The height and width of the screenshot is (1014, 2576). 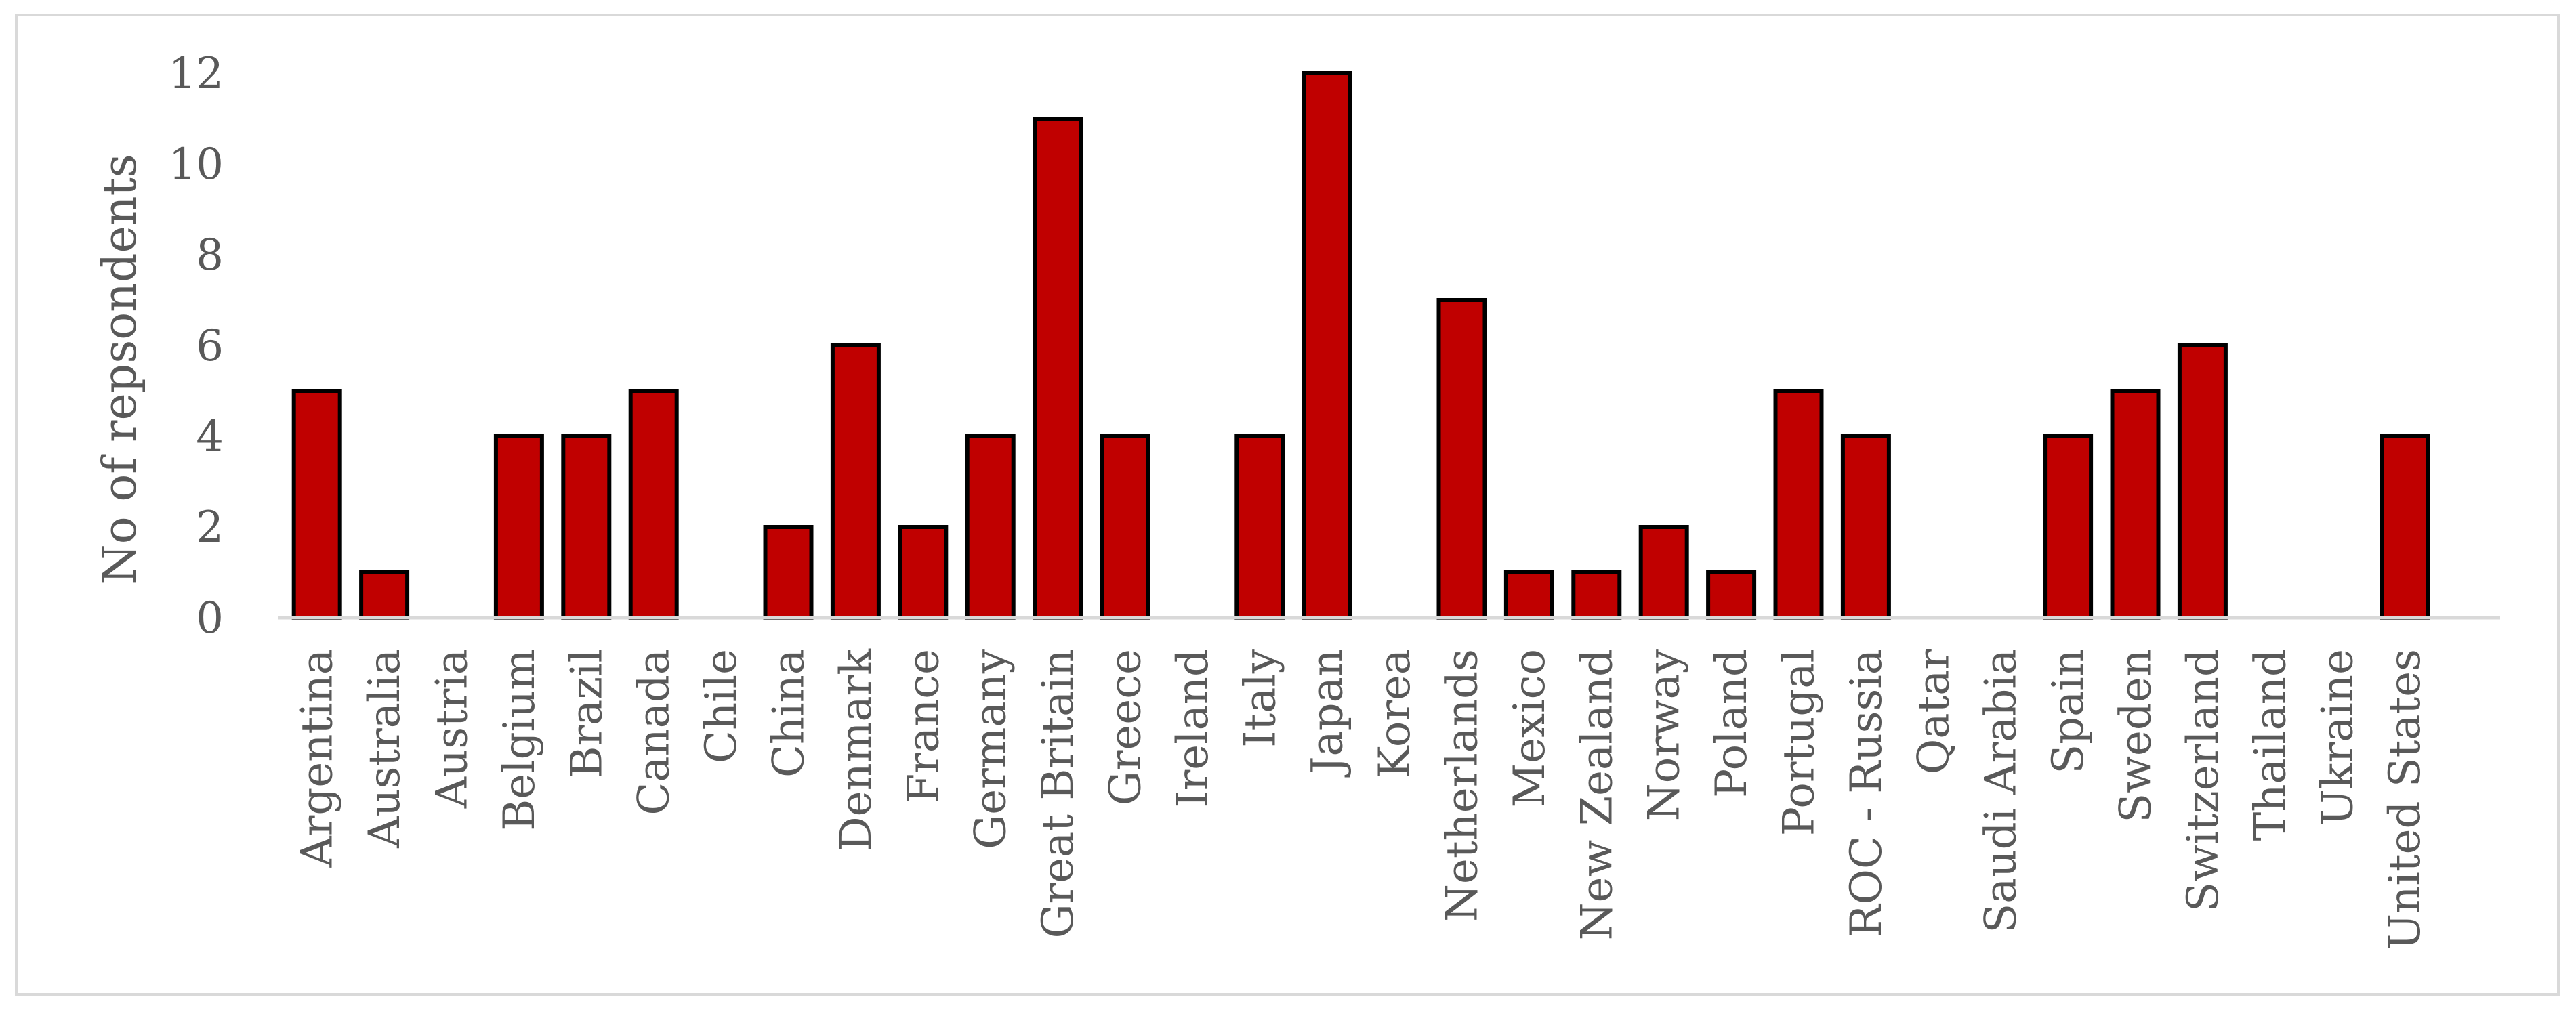 I want to click on y-tick-label: 8, so click(x=210, y=255).